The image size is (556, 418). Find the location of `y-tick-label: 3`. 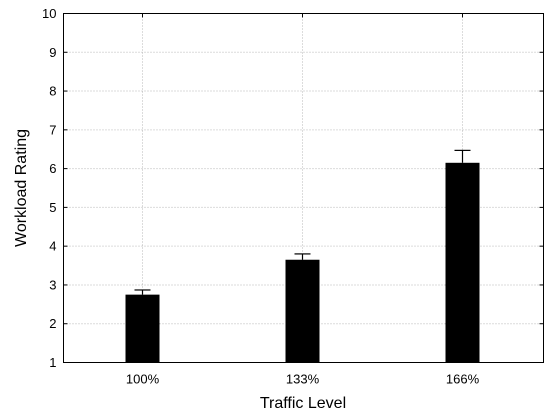

y-tick-label: 3 is located at coordinates (52, 284).